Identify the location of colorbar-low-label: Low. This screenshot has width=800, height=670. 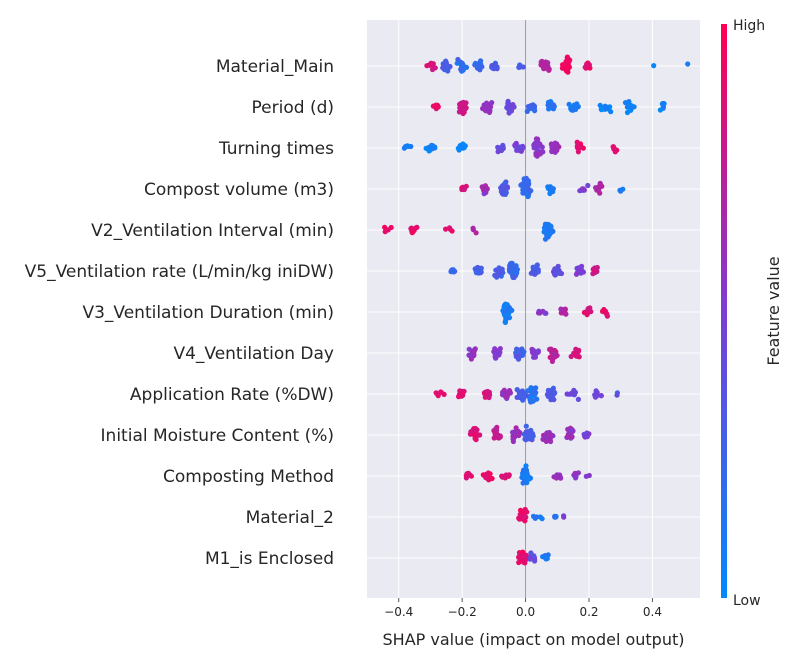
(747, 601).